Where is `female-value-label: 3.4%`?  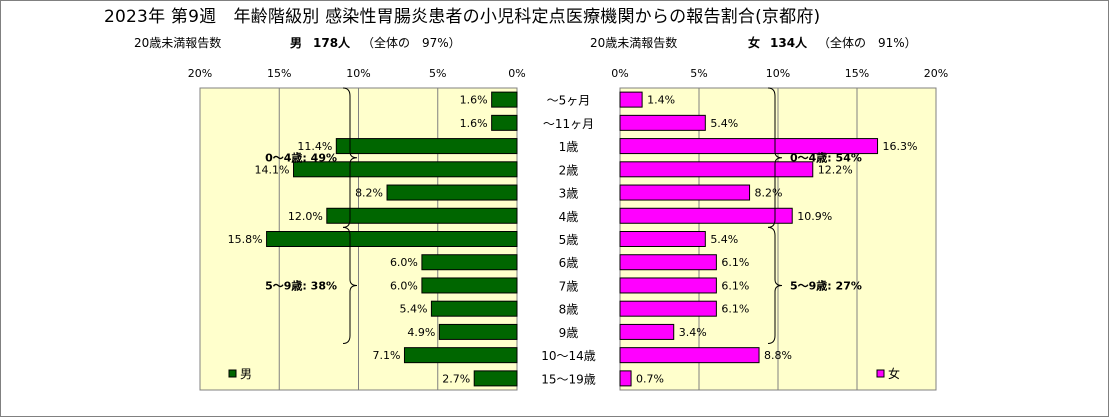
female-value-label: 3.4% is located at coordinates (693, 332).